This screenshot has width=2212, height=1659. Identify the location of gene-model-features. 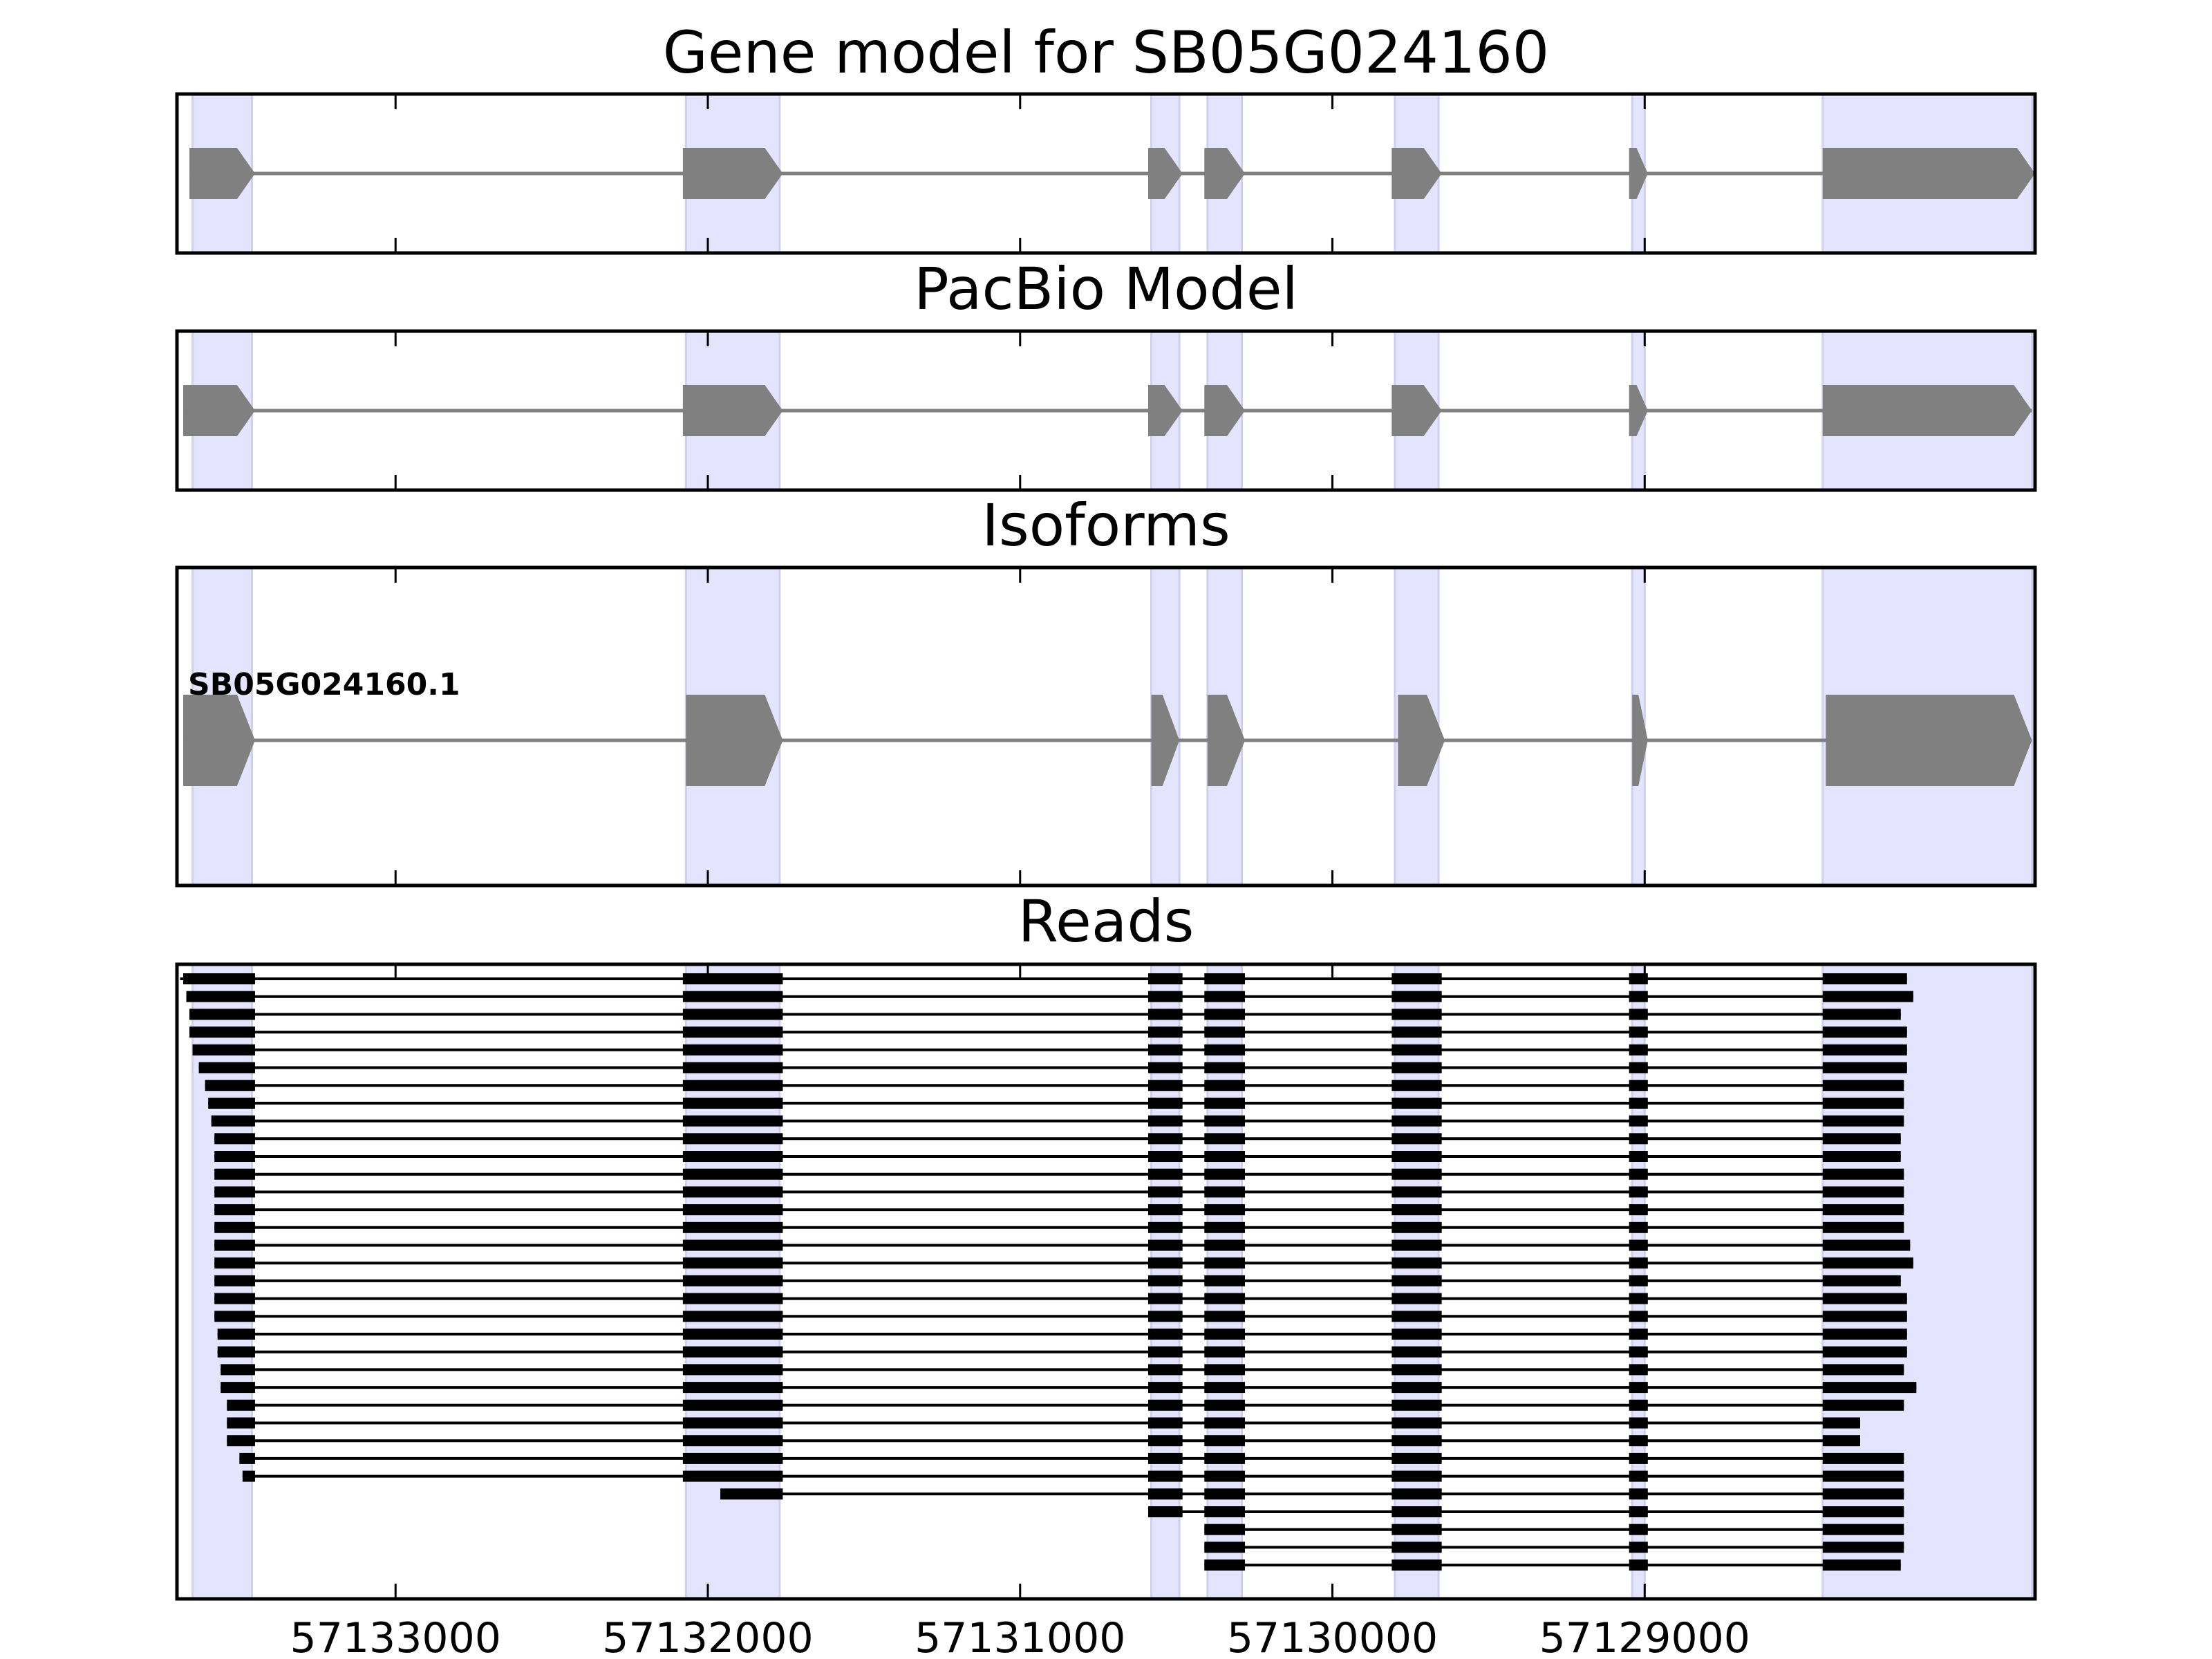
(1112, 174).